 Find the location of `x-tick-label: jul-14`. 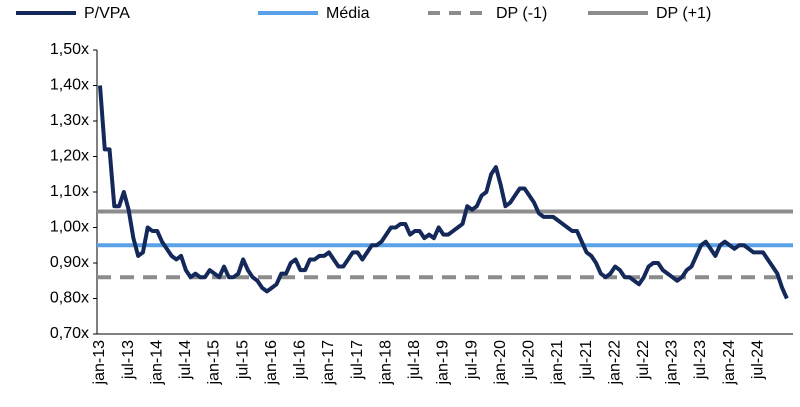

x-tick-label: jul-14 is located at coordinates (185, 360).